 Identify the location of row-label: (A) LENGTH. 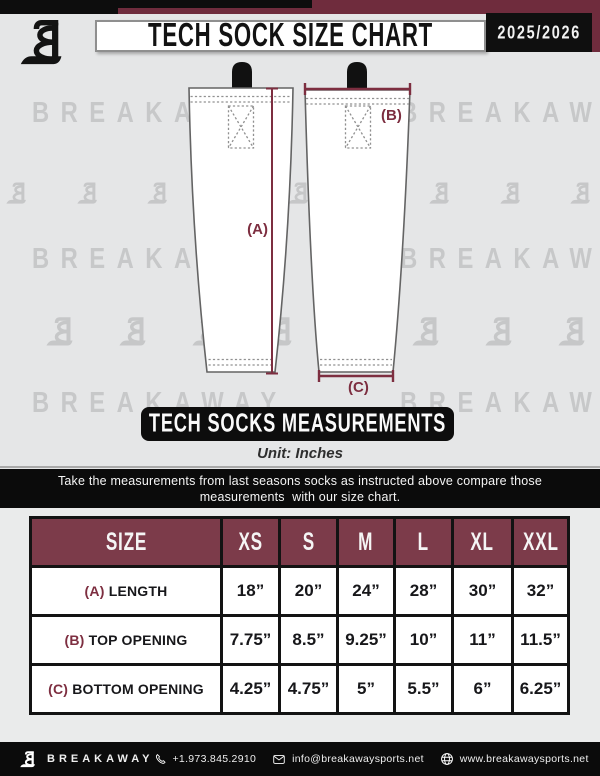
(126, 591).